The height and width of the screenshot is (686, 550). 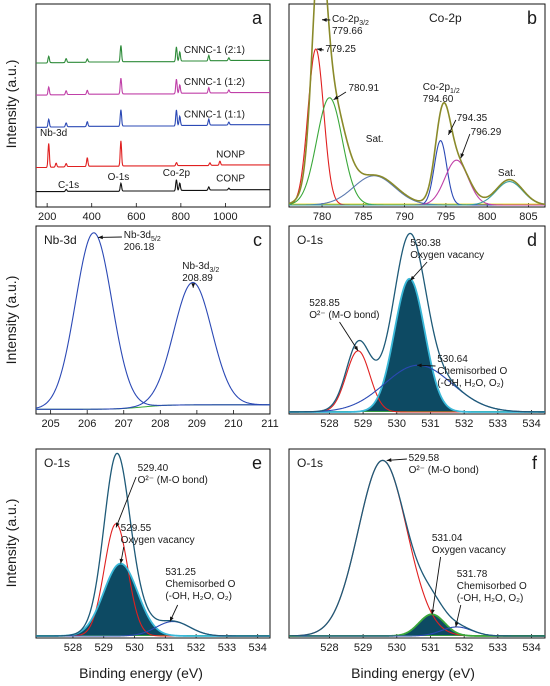 What do you see at coordinates (233, 424) in the screenshot?
I see `x-tick-label: 210` at bounding box center [233, 424].